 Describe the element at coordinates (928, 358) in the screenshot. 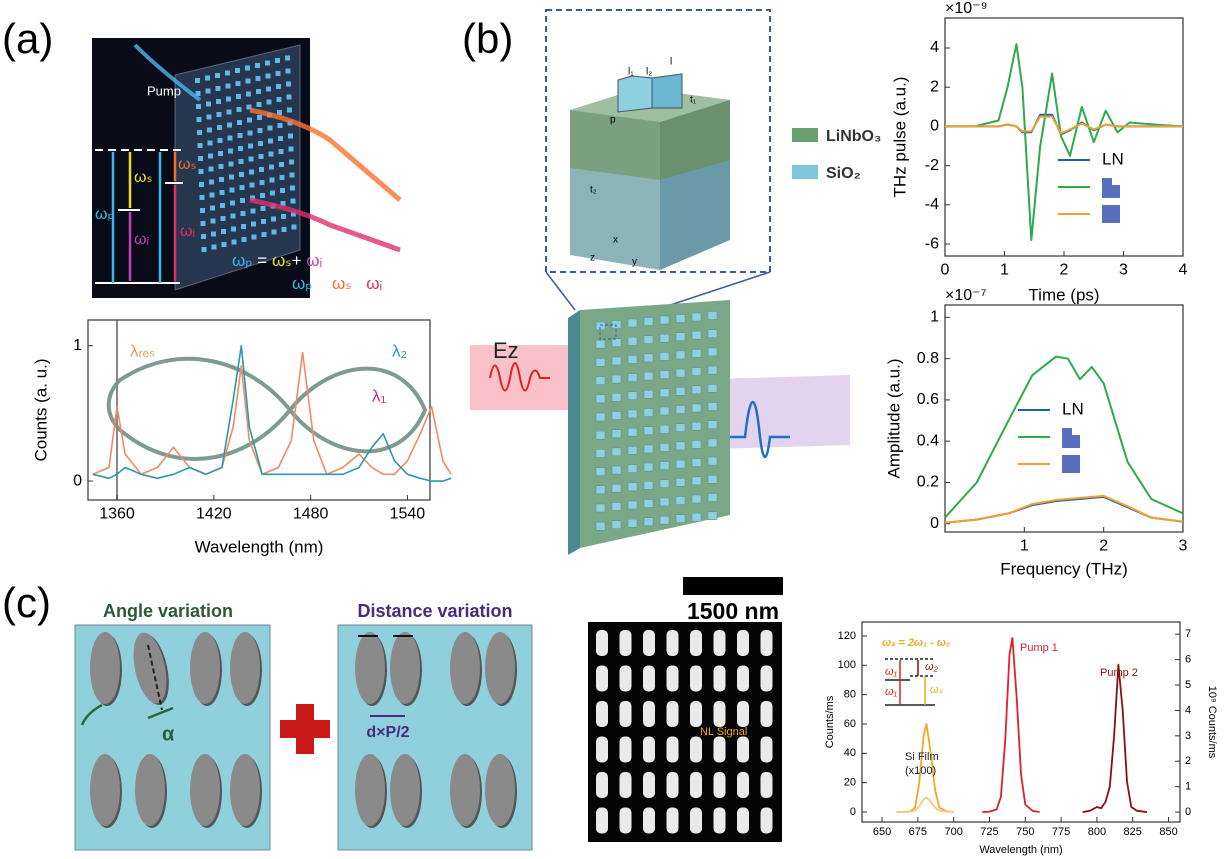

I see `y-tick-label: 0.8` at that location.